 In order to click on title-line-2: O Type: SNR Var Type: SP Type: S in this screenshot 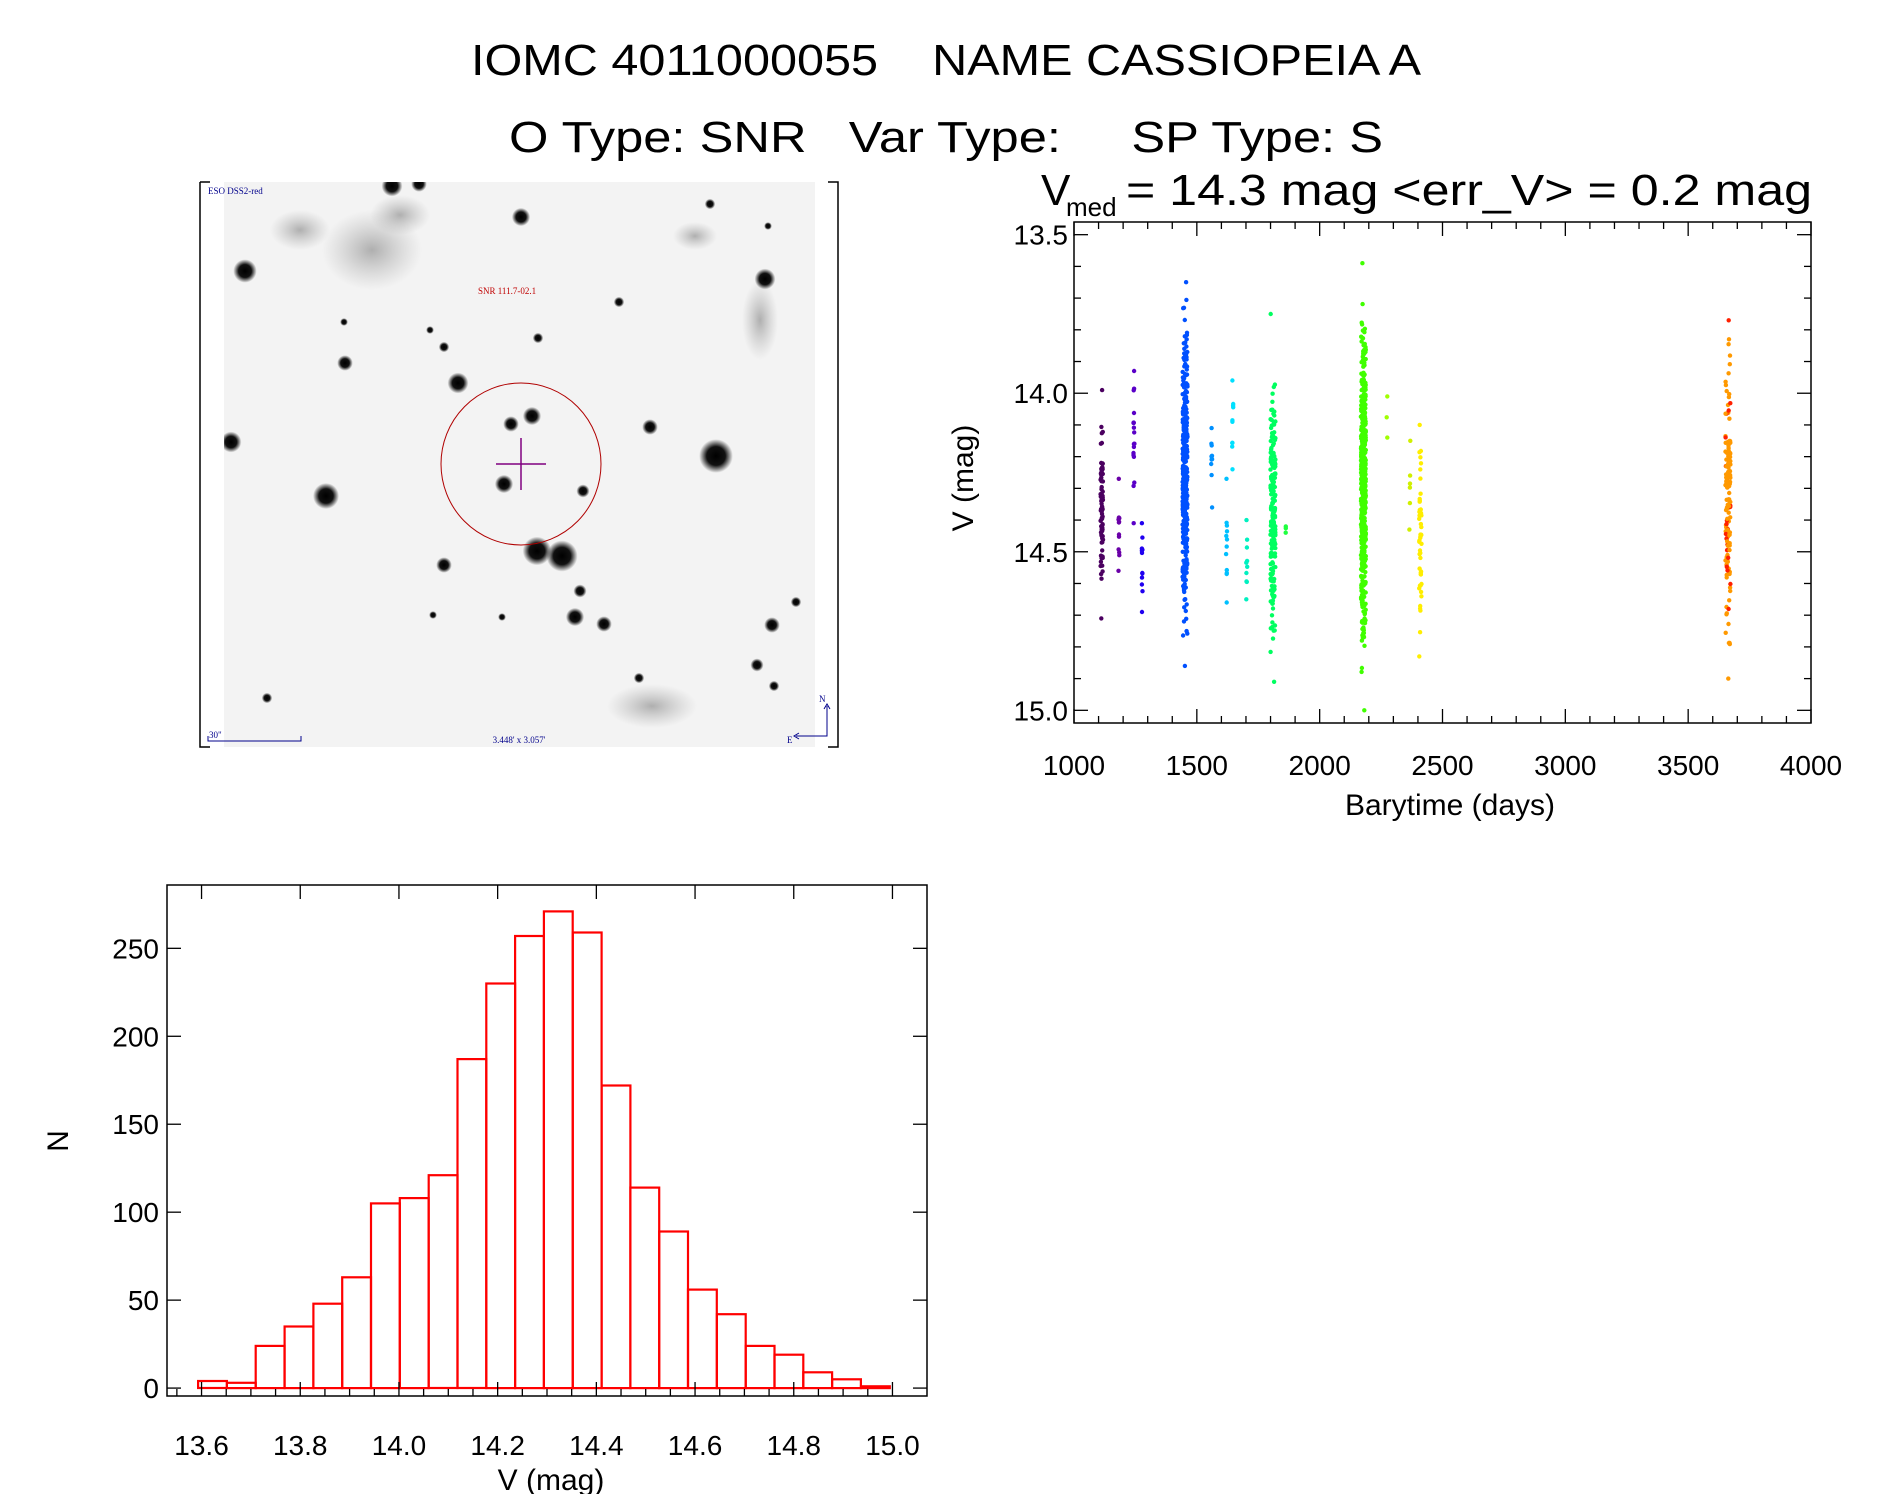, I will do `click(946, 137)`.